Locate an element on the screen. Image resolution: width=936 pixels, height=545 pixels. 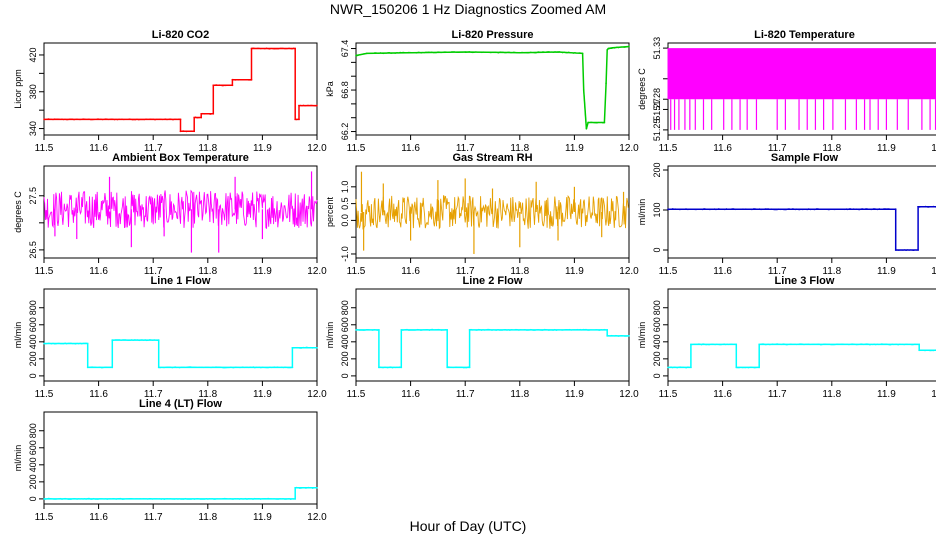
series-li-820-pressure is located at coordinates (492, 88).